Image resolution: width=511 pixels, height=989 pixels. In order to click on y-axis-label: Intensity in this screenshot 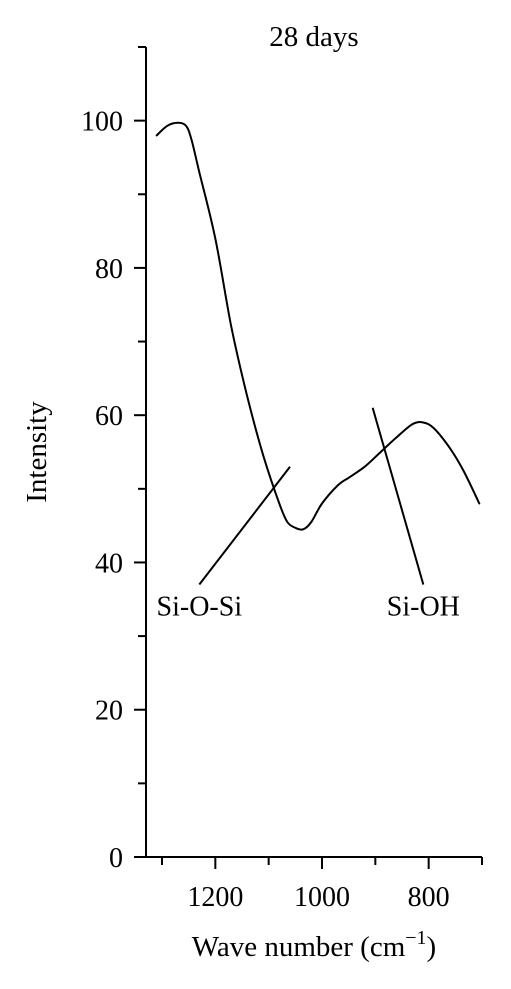, I will do `click(37, 452)`.